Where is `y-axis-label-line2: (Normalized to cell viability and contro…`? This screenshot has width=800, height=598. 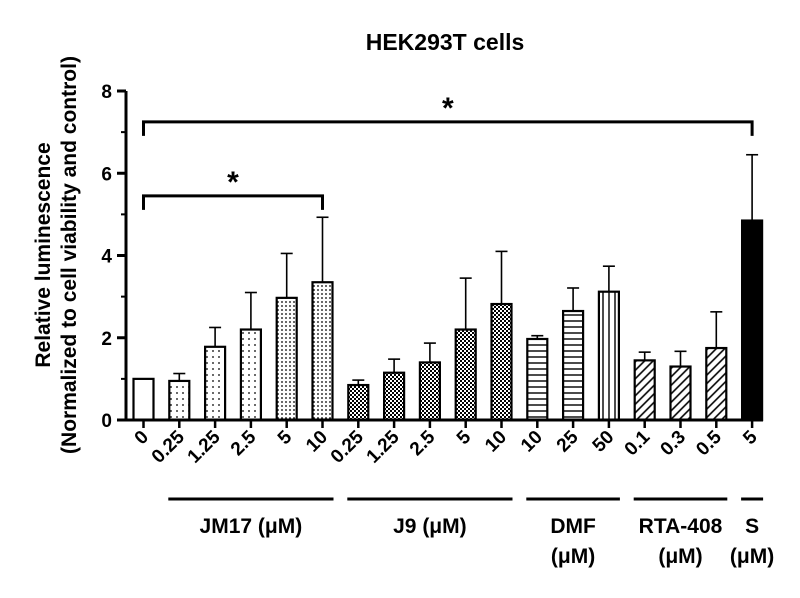
y-axis-label-line2: (Normalized to cell viability and contro… is located at coordinates (69, 255).